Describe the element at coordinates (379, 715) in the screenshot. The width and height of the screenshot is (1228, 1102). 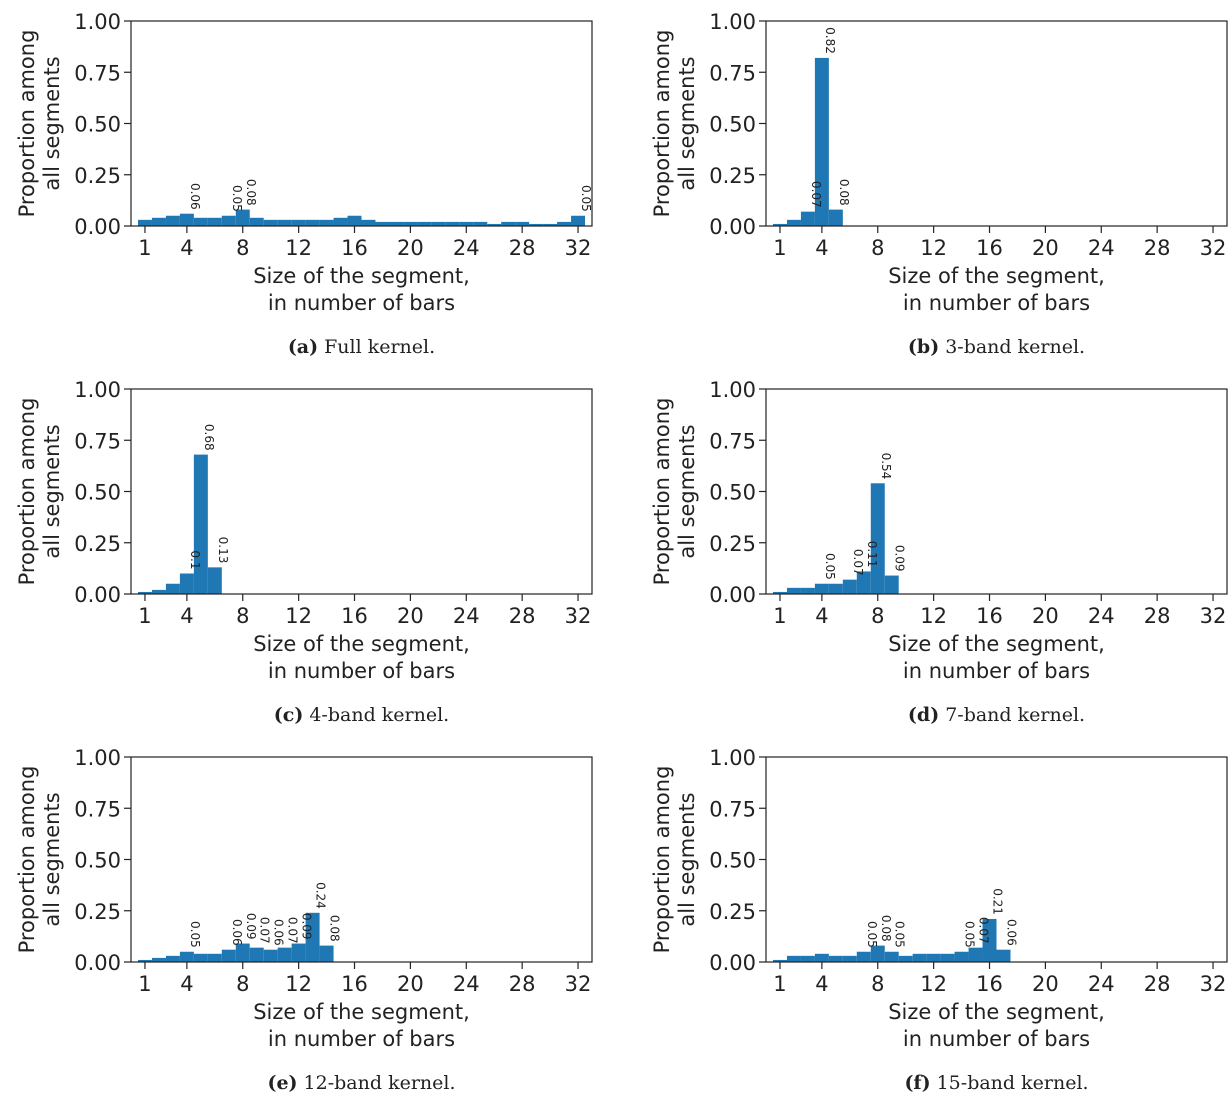
I see `caption-text: 4-band kernel.` at that location.